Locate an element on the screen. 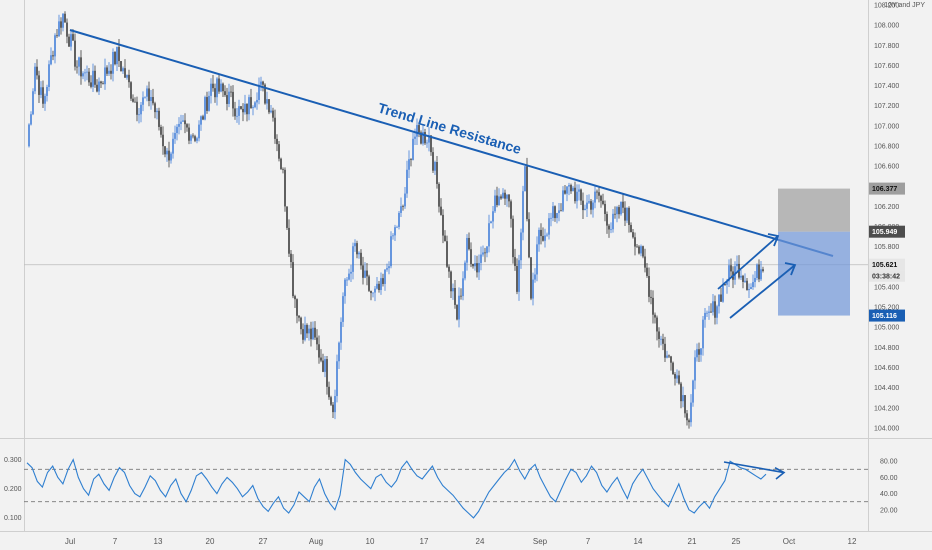  time-tick-label: 14 is located at coordinates (638, 541).